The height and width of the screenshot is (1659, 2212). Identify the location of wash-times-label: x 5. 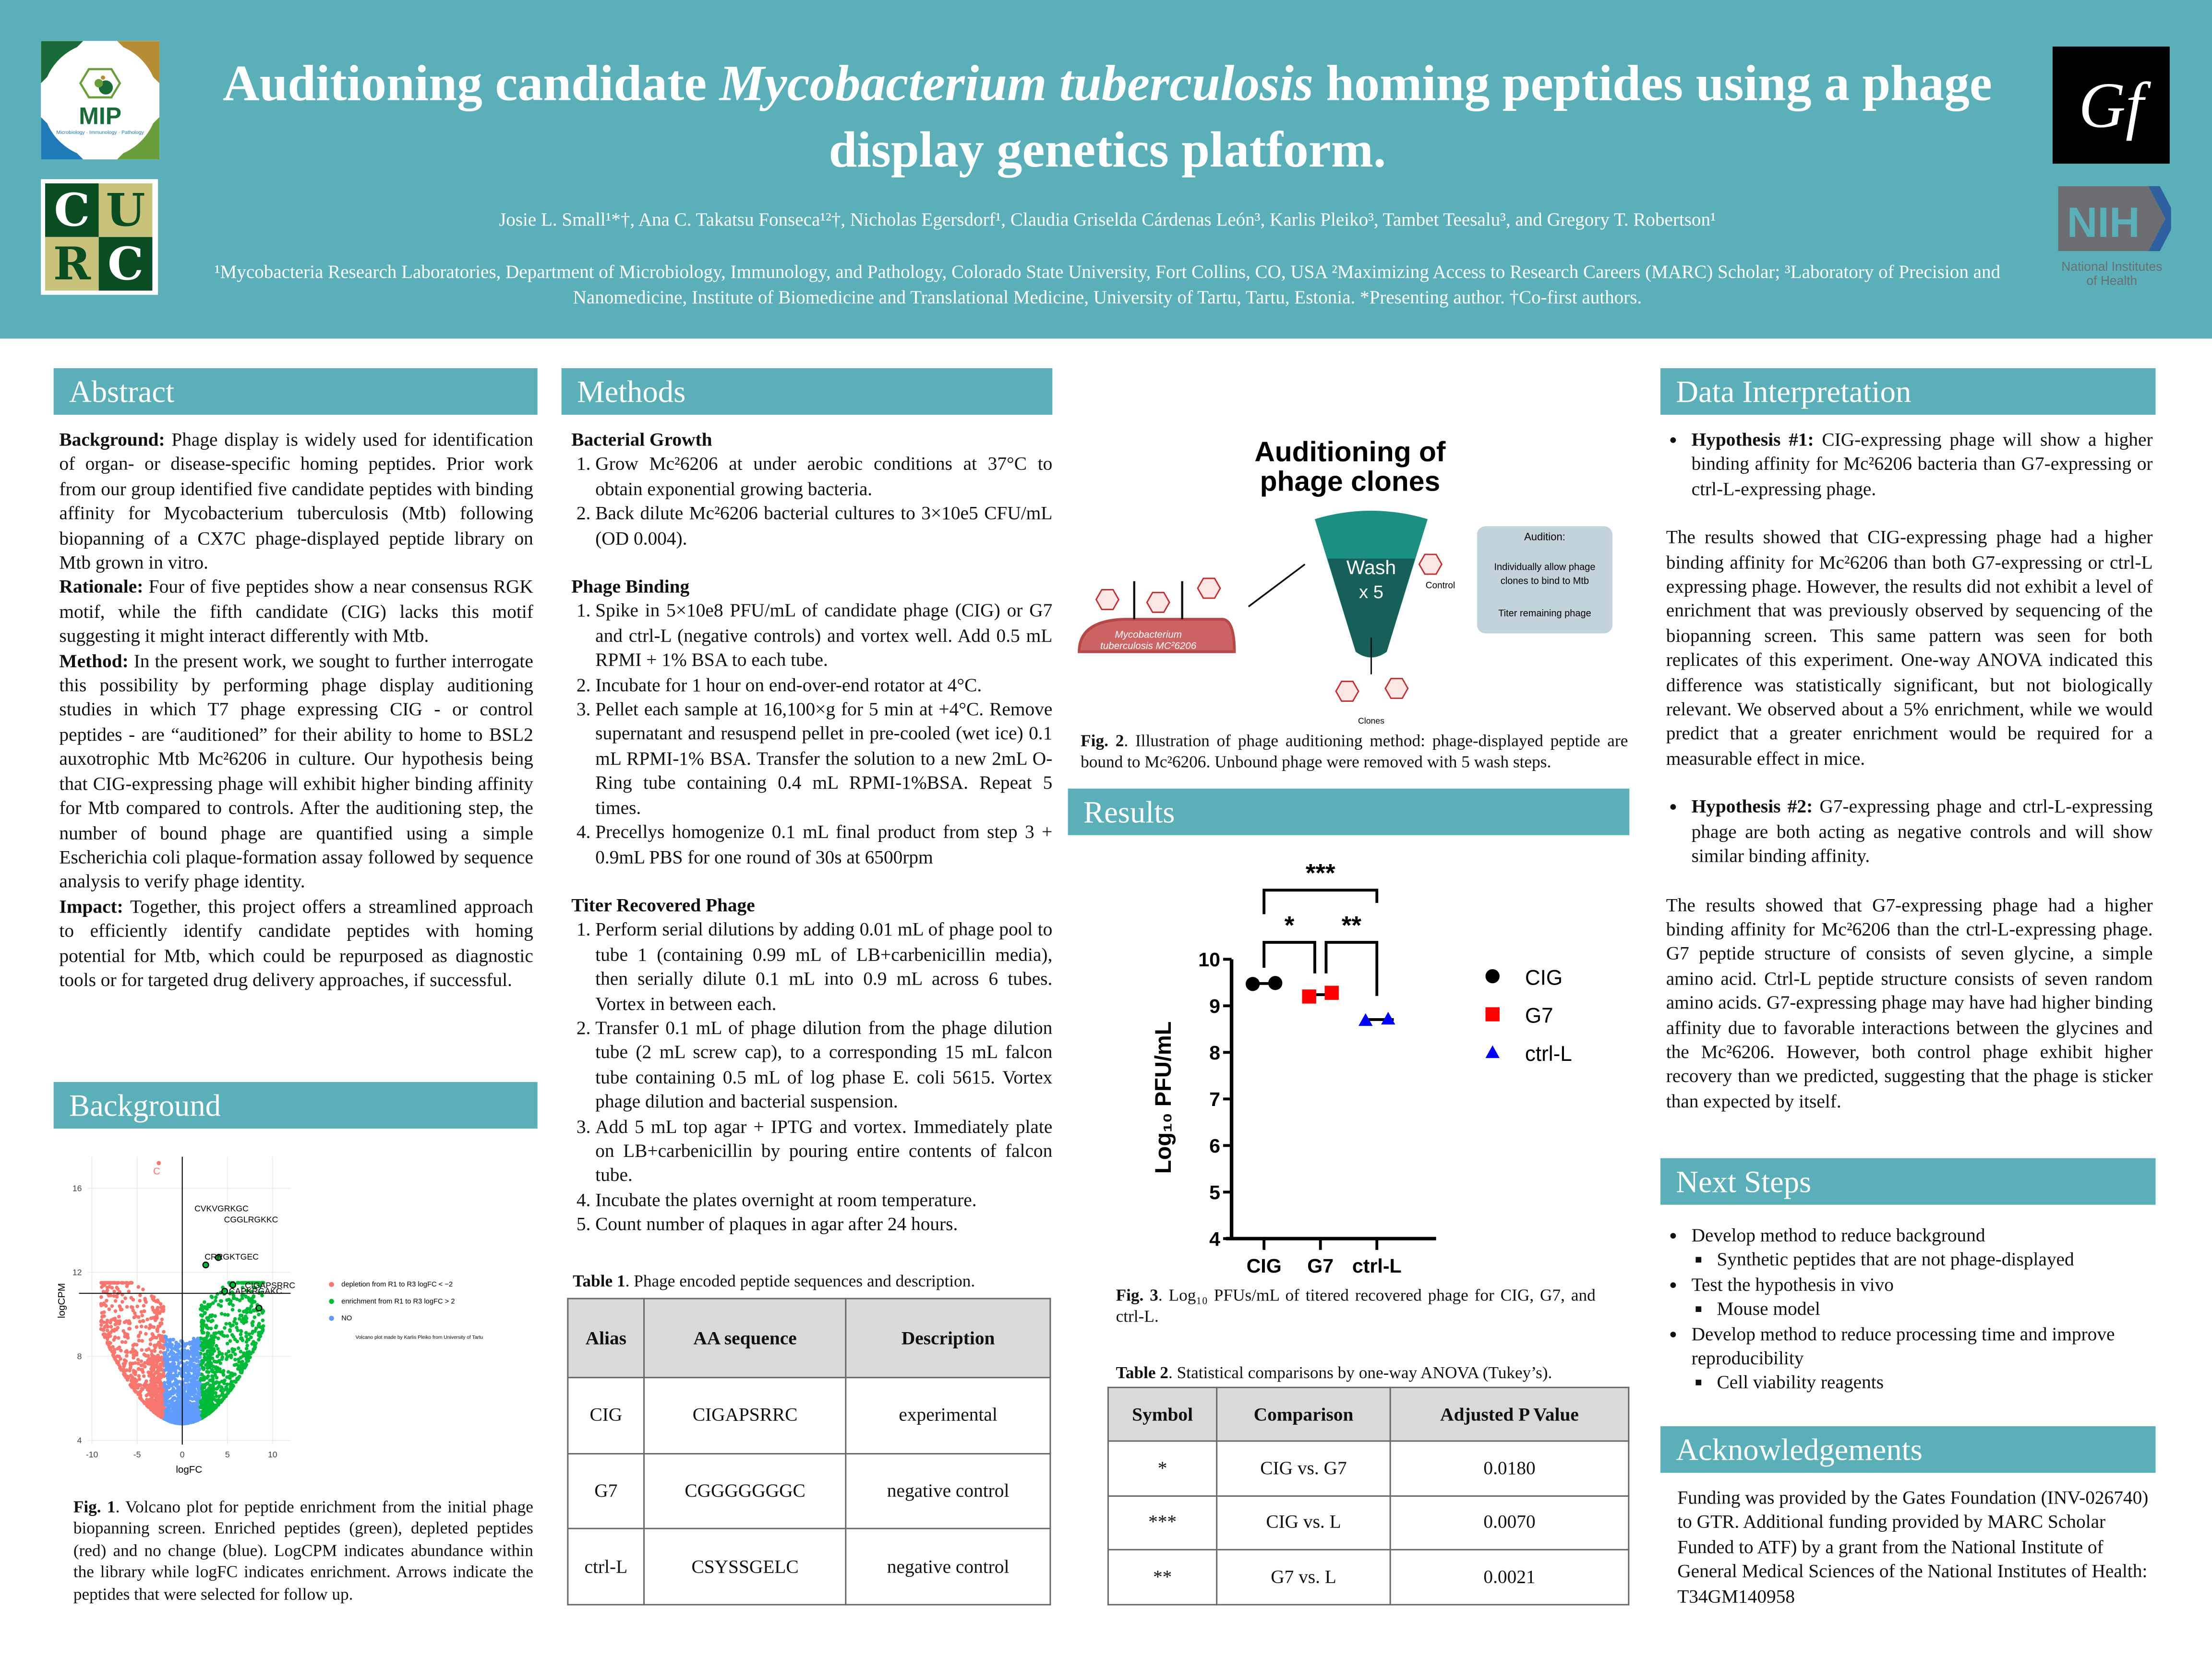
(1371, 592).